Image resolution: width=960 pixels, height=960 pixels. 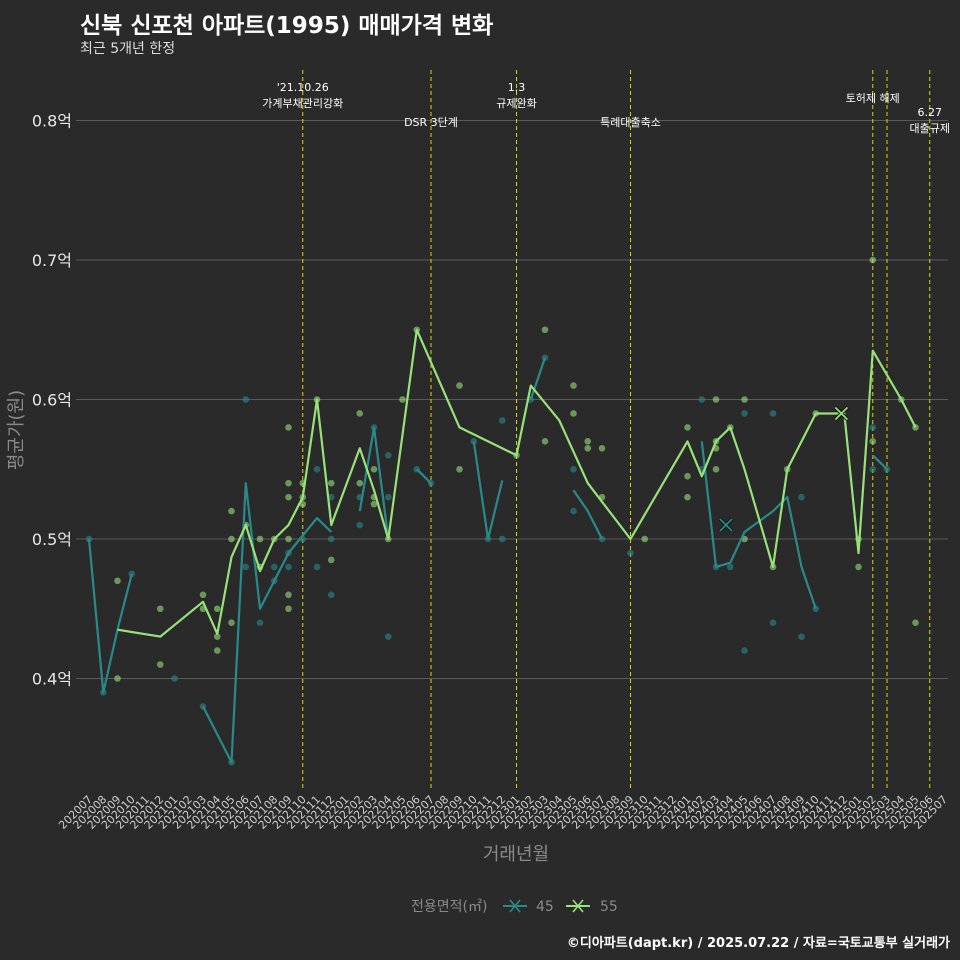 I want to click on x-markers, so click(x=783, y=469).